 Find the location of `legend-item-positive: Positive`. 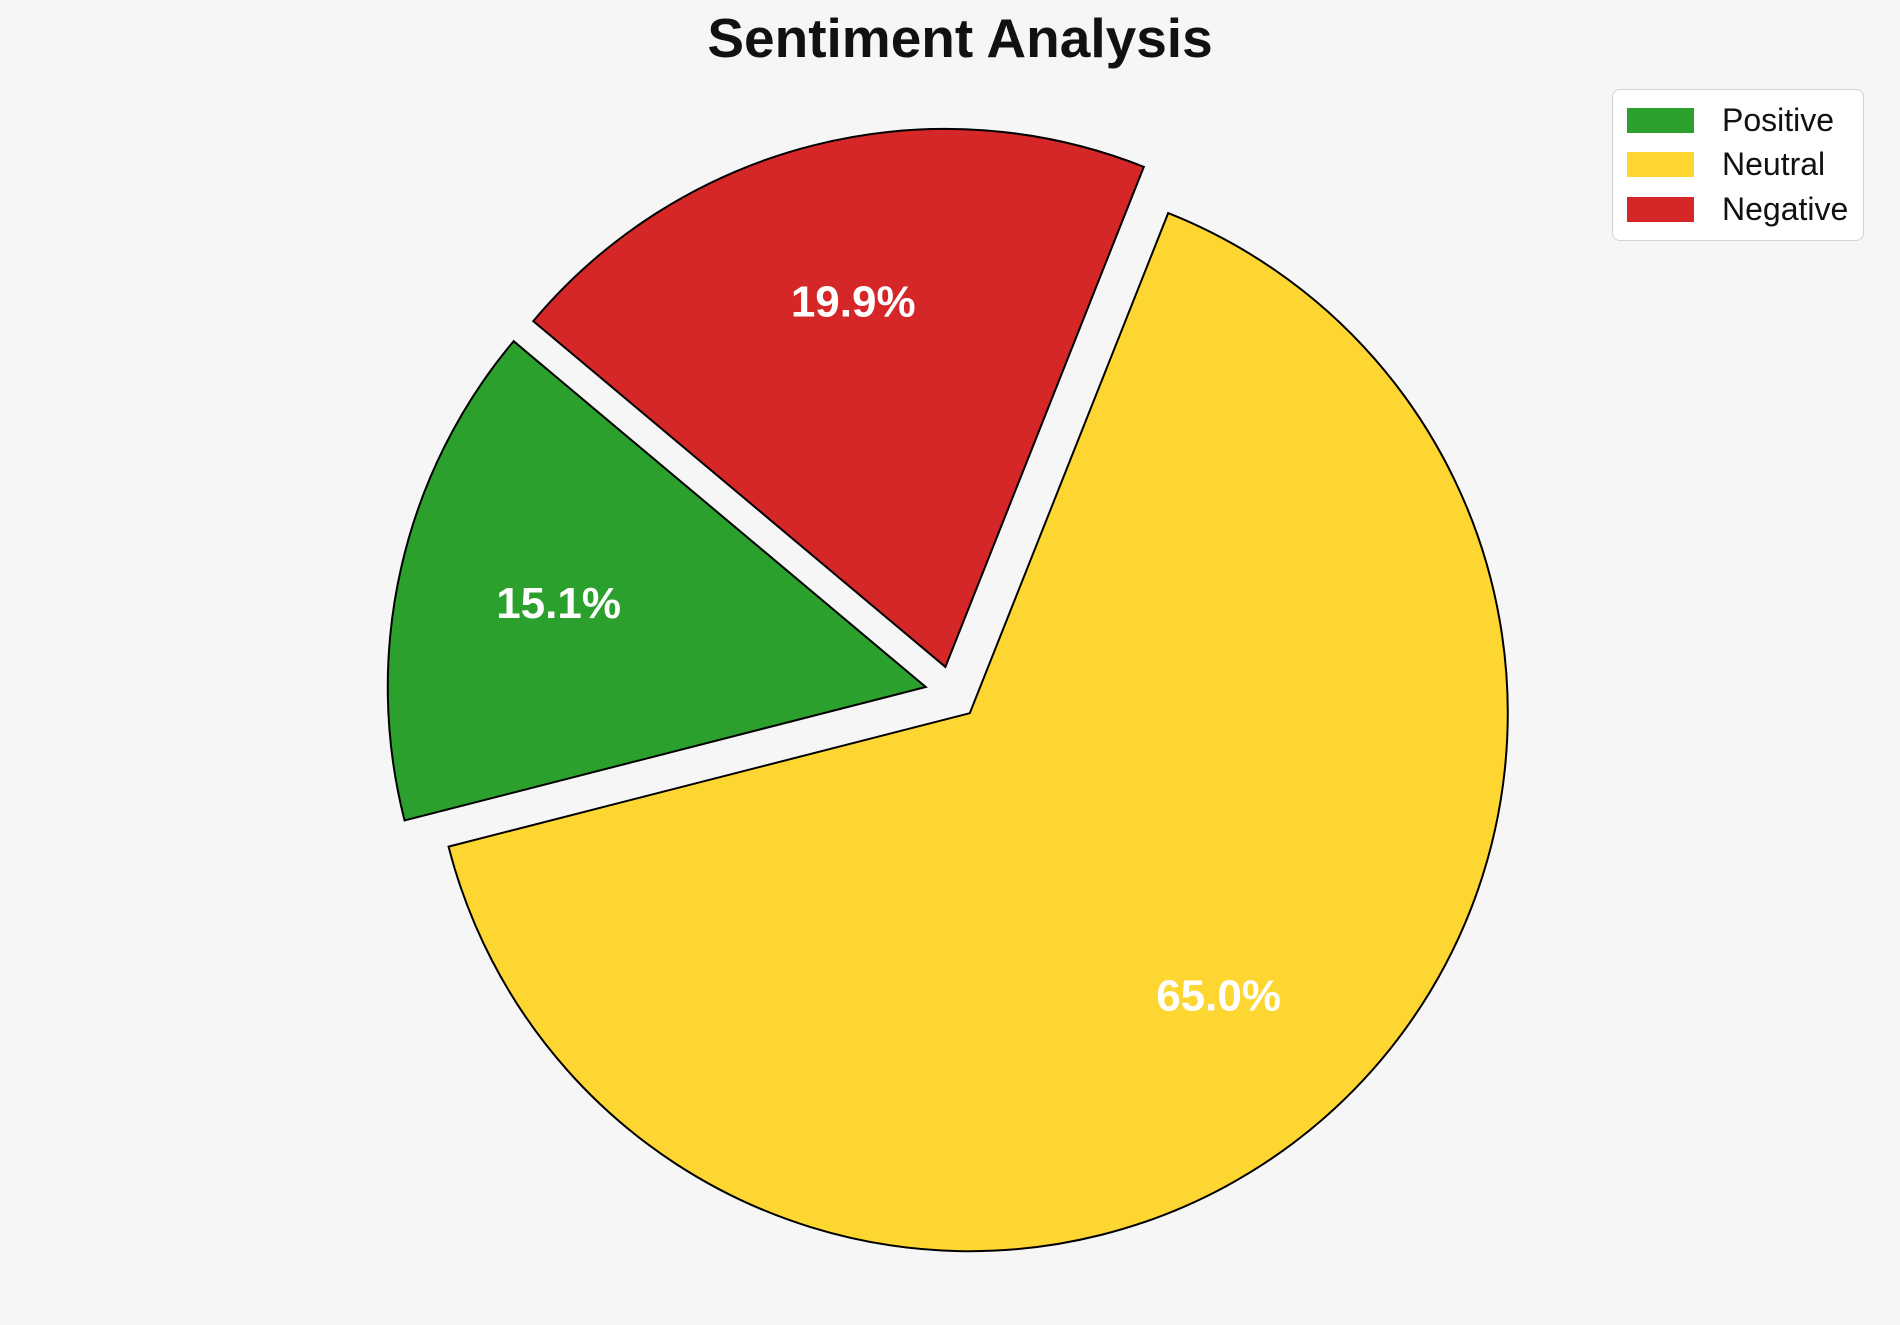

legend-item-positive: Positive is located at coordinates (1738, 120).